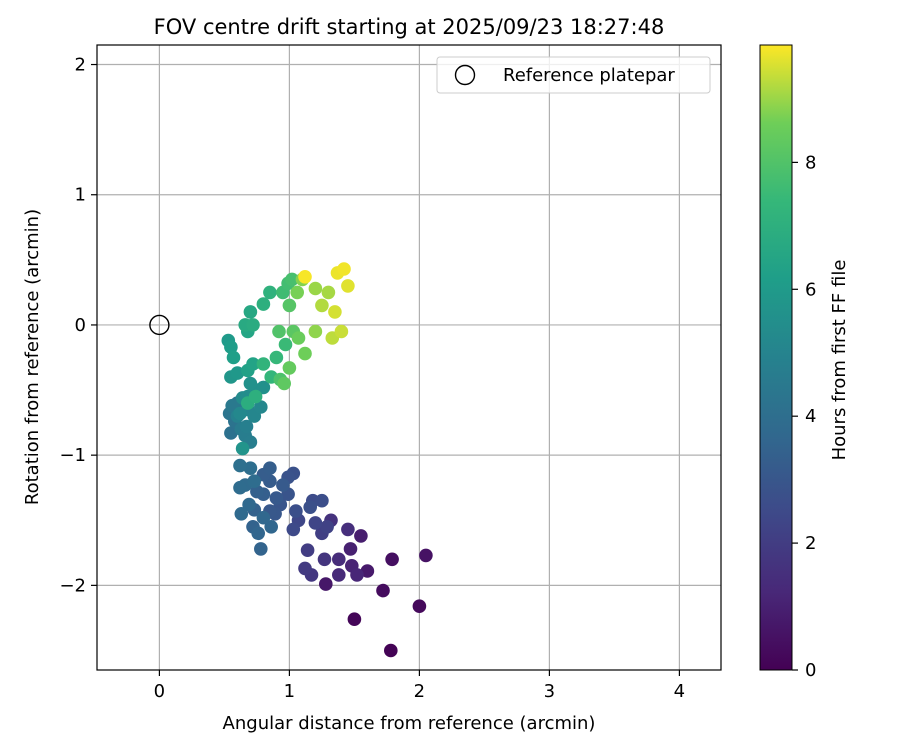  Describe the element at coordinates (810, 670) in the screenshot. I see `colorbar-tick-label: 0` at that location.